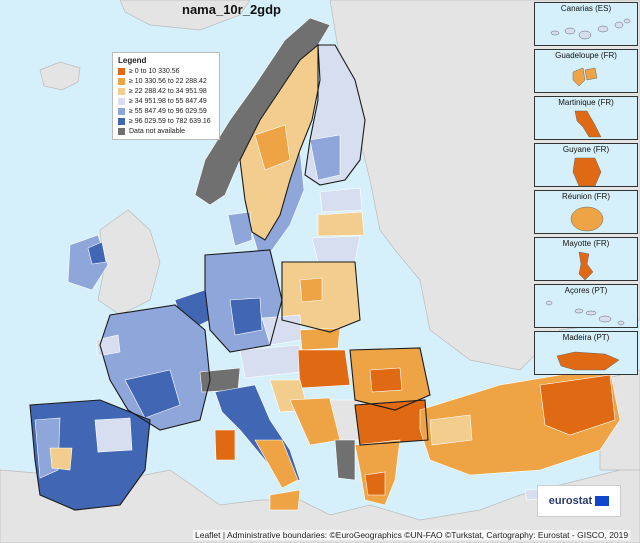 This screenshot has width=640, height=543. I want to click on region-estonia, so click(341, 200).